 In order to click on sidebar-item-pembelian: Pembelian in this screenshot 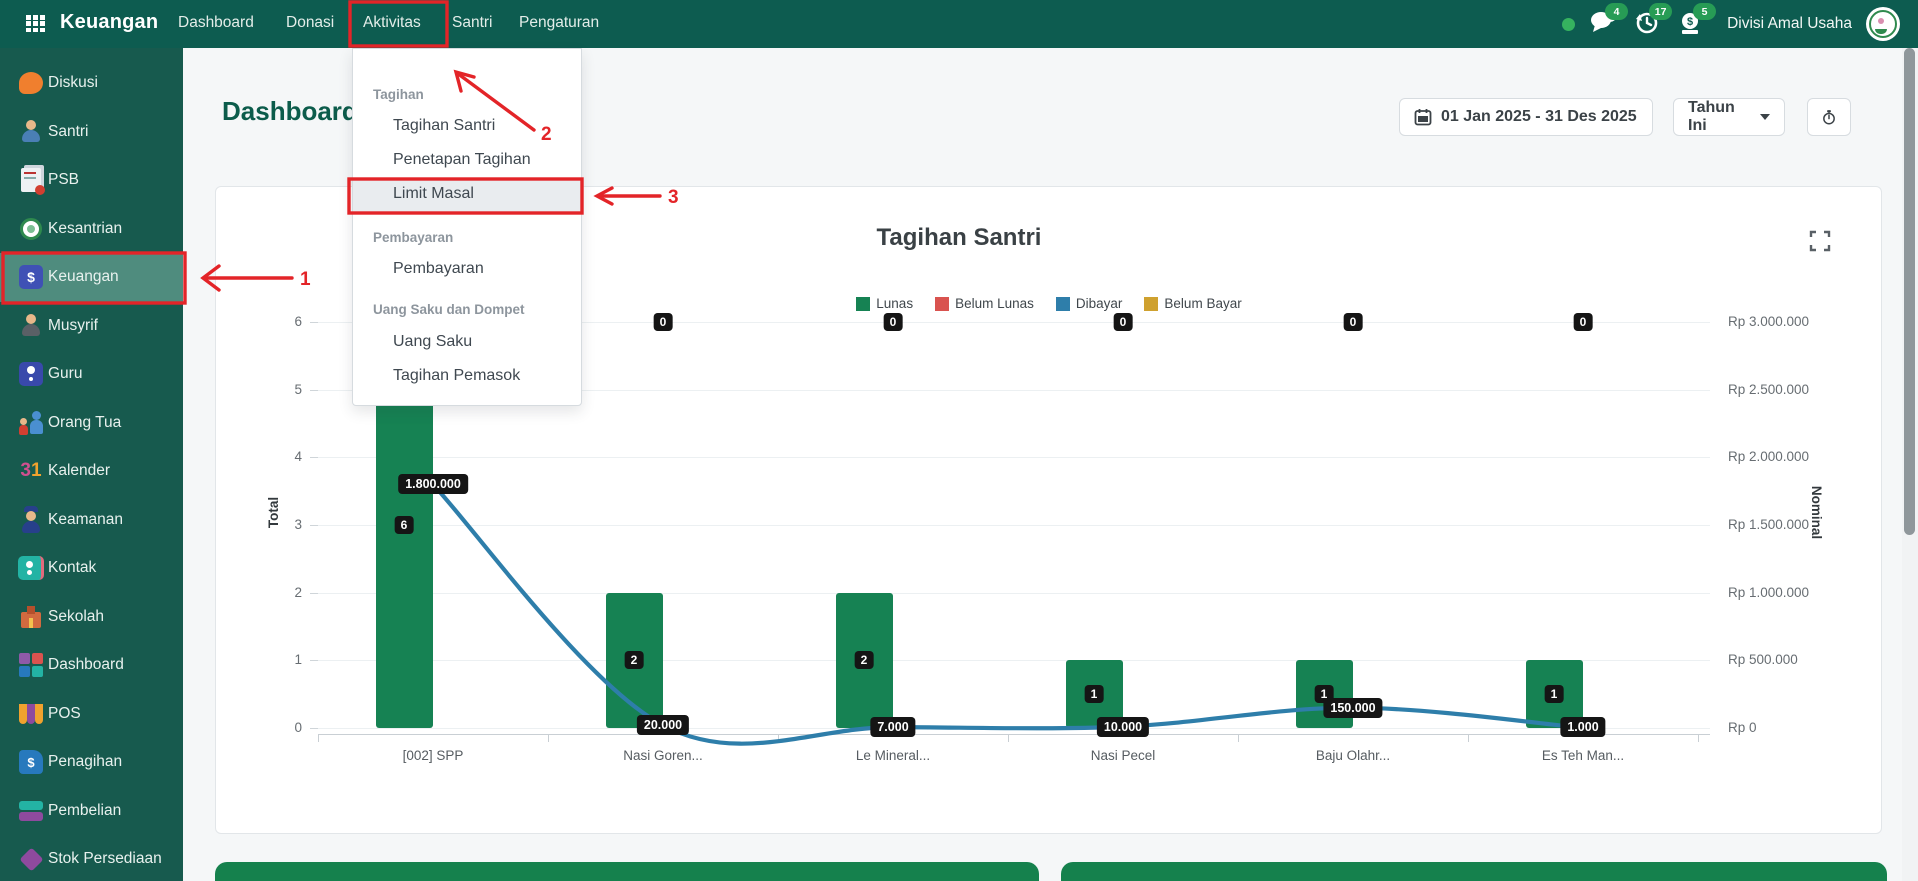, I will do `click(91, 811)`.